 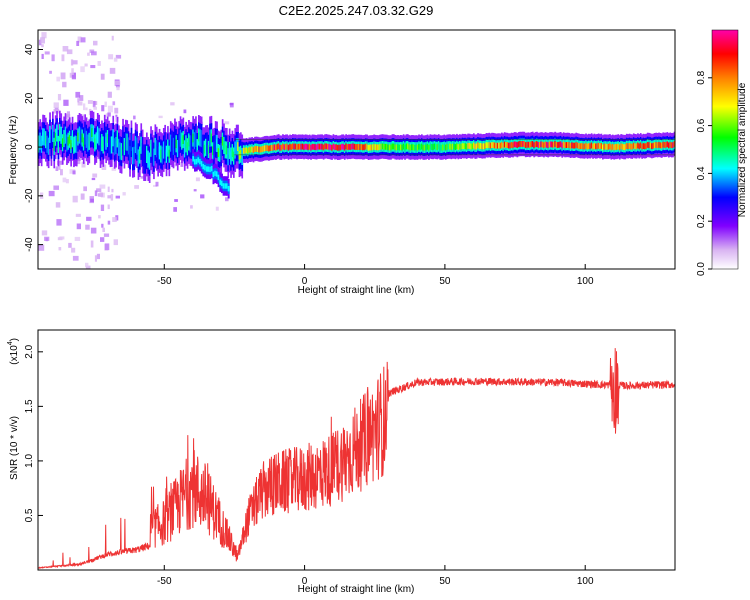 I want to click on snr-y-label: SNR (10 * v/v), so click(x=14, y=448).